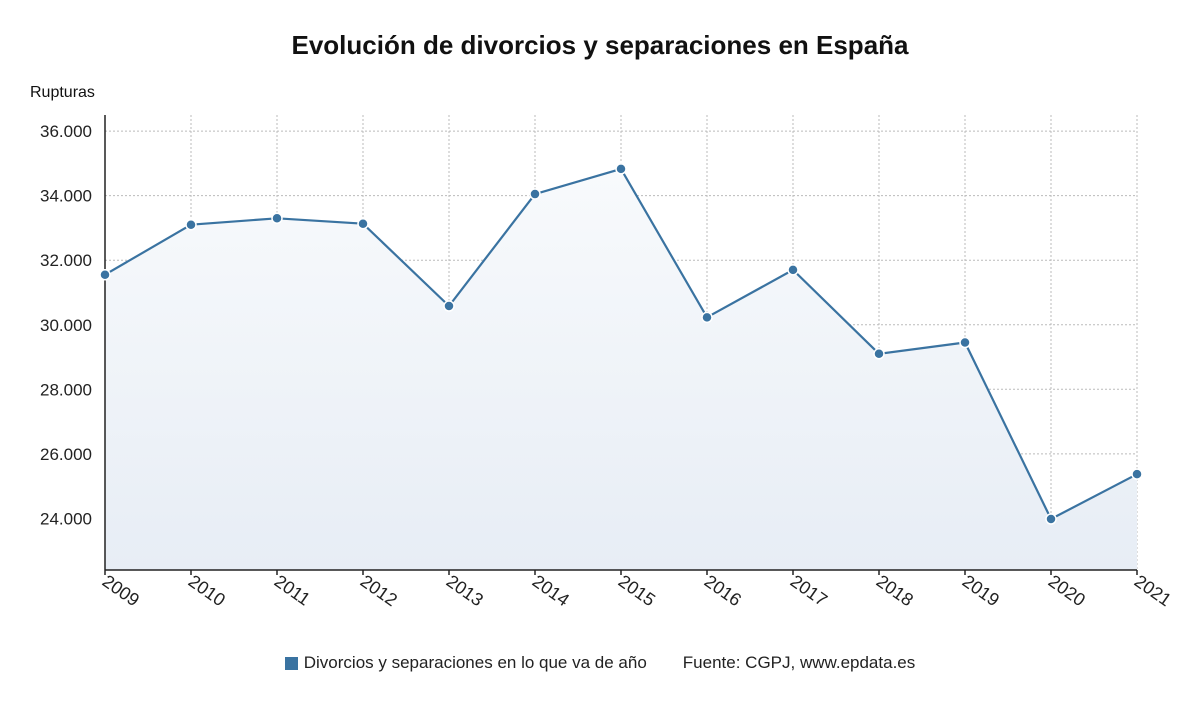 The height and width of the screenshot is (705, 1200). I want to click on source-note: Fuente: CGPJ, www.epdata.es, so click(799, 662).